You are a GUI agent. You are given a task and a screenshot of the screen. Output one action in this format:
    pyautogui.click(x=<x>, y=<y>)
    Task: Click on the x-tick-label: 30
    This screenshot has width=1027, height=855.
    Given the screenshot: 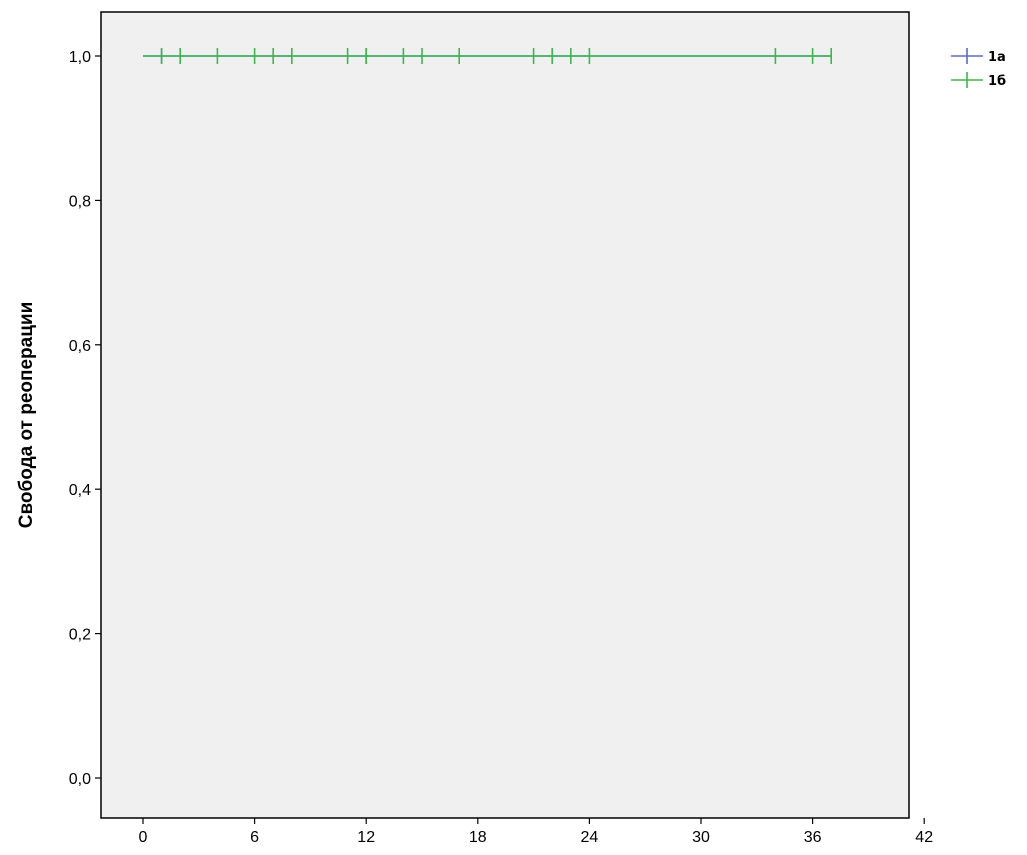 What is the action you would take?
    pyautogui.click(x=701, y=837)
    